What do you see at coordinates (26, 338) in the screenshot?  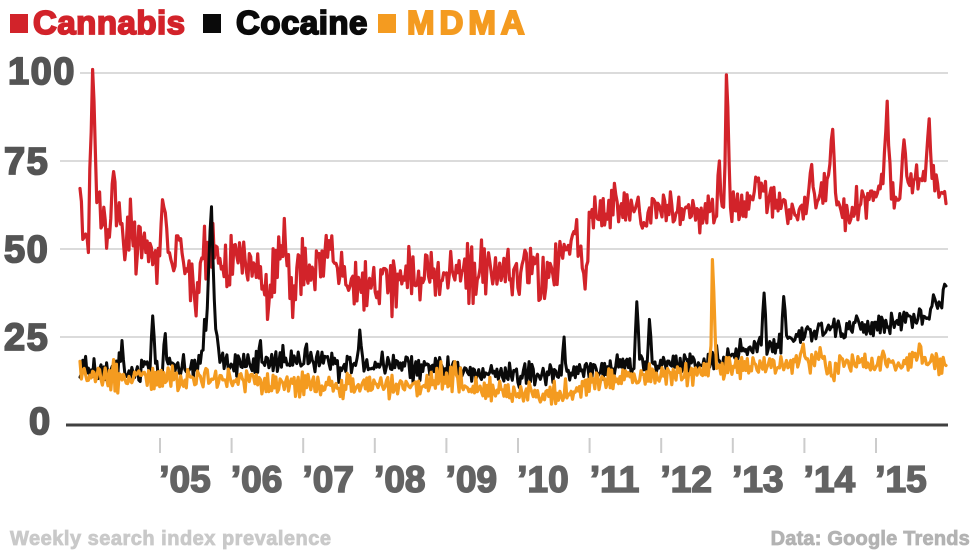 I see `svg-text: 25` at bounding box center [26, 338].